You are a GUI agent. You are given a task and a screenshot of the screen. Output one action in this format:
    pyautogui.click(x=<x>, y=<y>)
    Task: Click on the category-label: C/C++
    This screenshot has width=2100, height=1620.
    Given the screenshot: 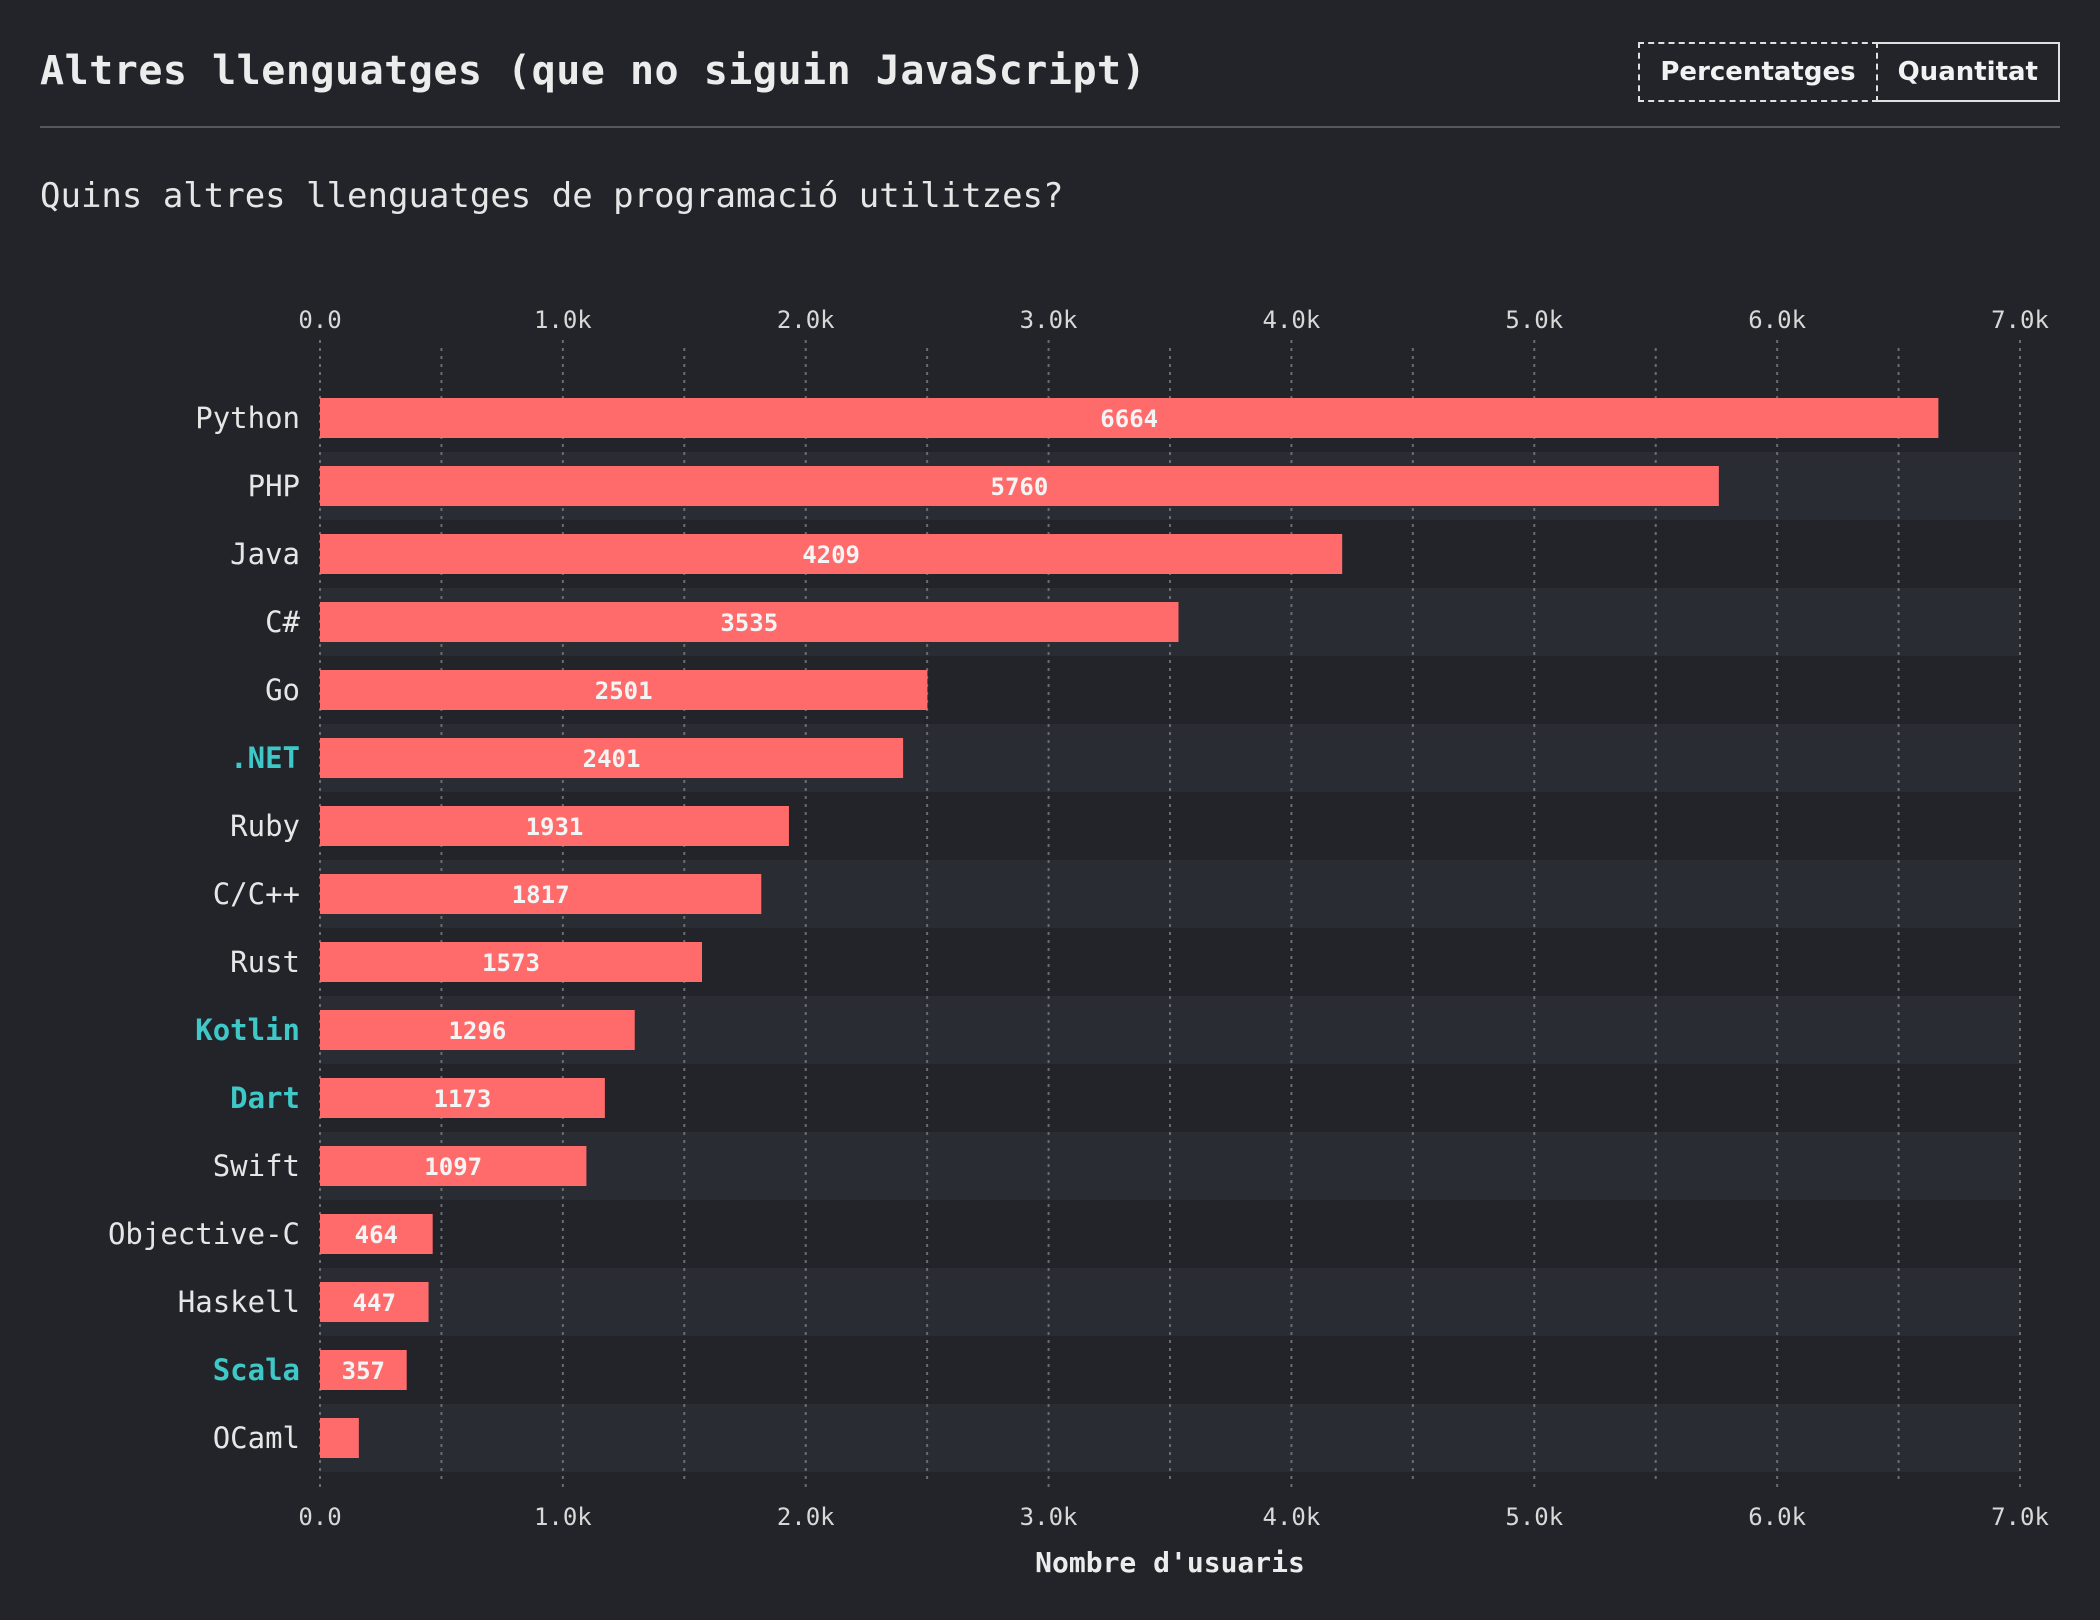 What is the action you would take?
    pyautogui.click(x=256, y=894)
    